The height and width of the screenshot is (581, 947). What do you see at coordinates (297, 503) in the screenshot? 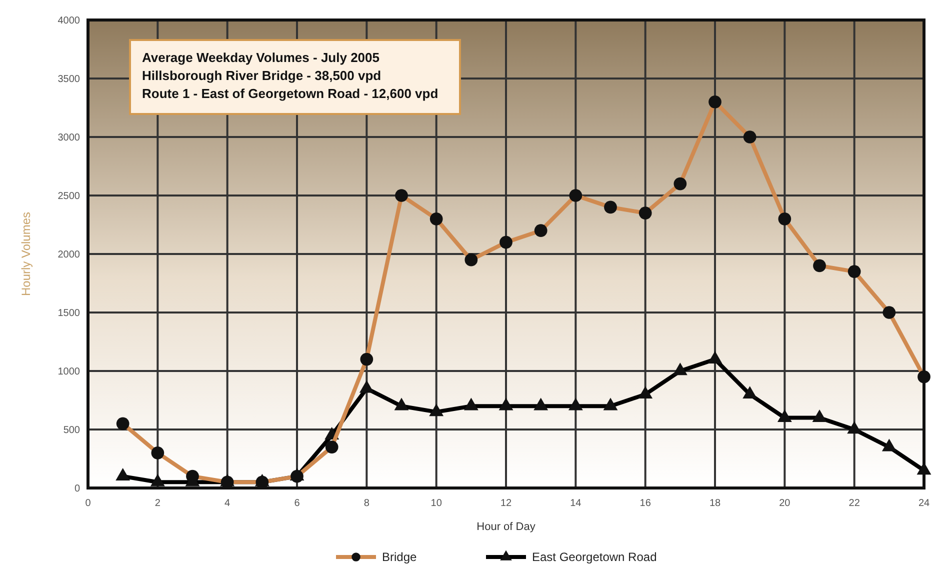
I see `x-tick-label: 6` at bounding box center [297, 503].